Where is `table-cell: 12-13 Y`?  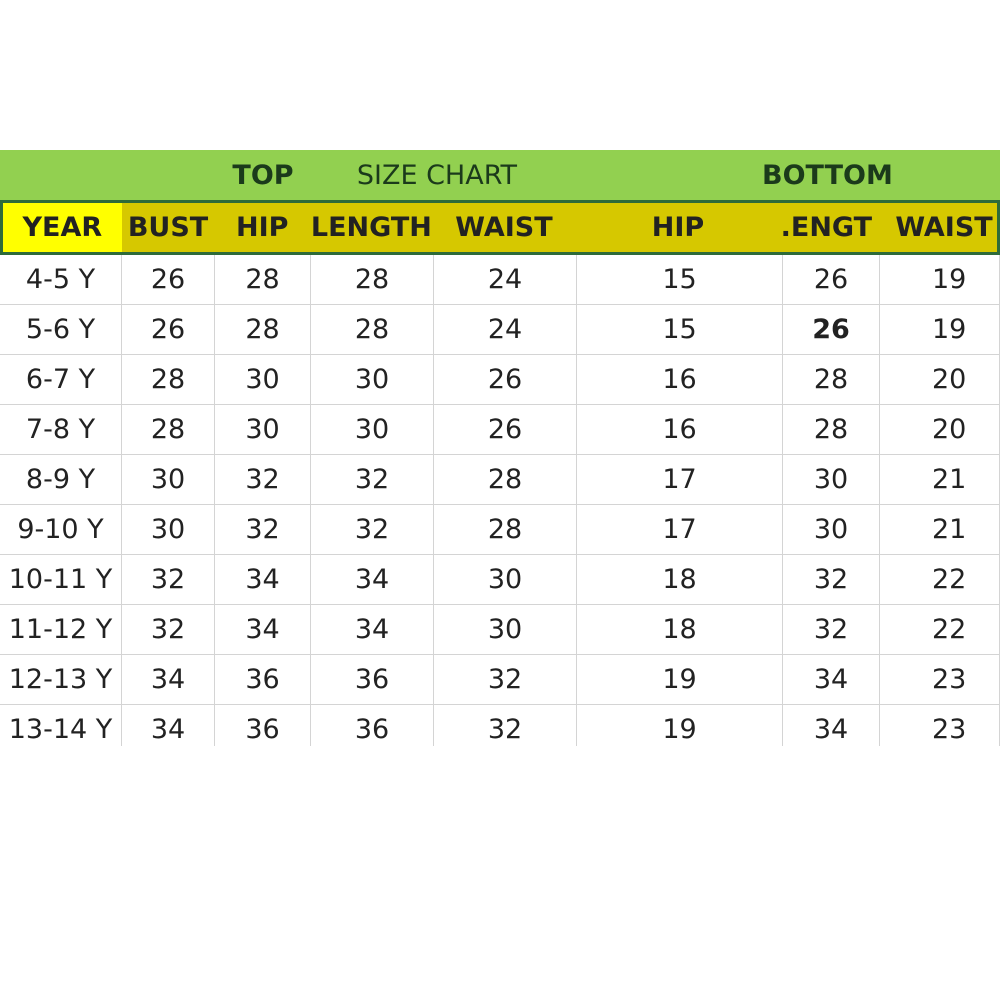 table-cell: 12-13 Y is located at coordinates (61, 680).